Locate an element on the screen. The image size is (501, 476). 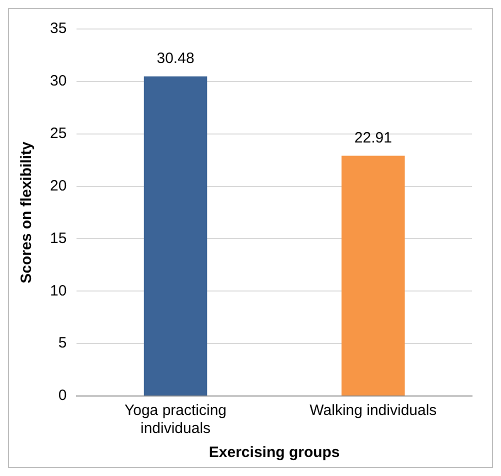
y-tick-label: 35 is located at coordinates (58, 29).